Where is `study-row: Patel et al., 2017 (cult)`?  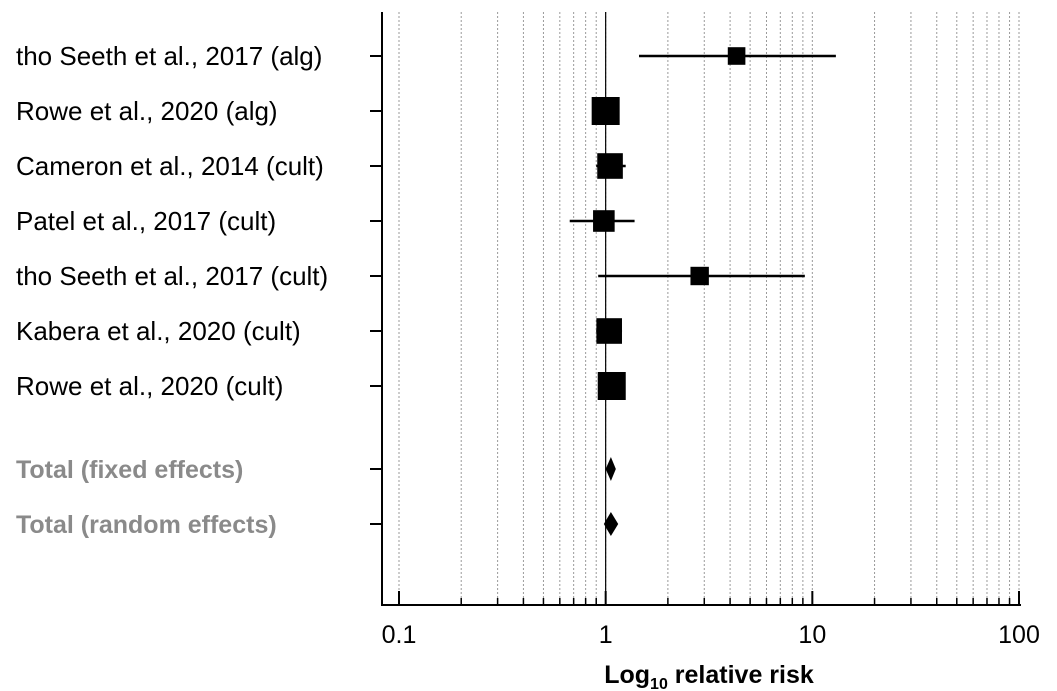 study-row: Patel et al., 2017 (cult) is located at coordinates (325, 221).